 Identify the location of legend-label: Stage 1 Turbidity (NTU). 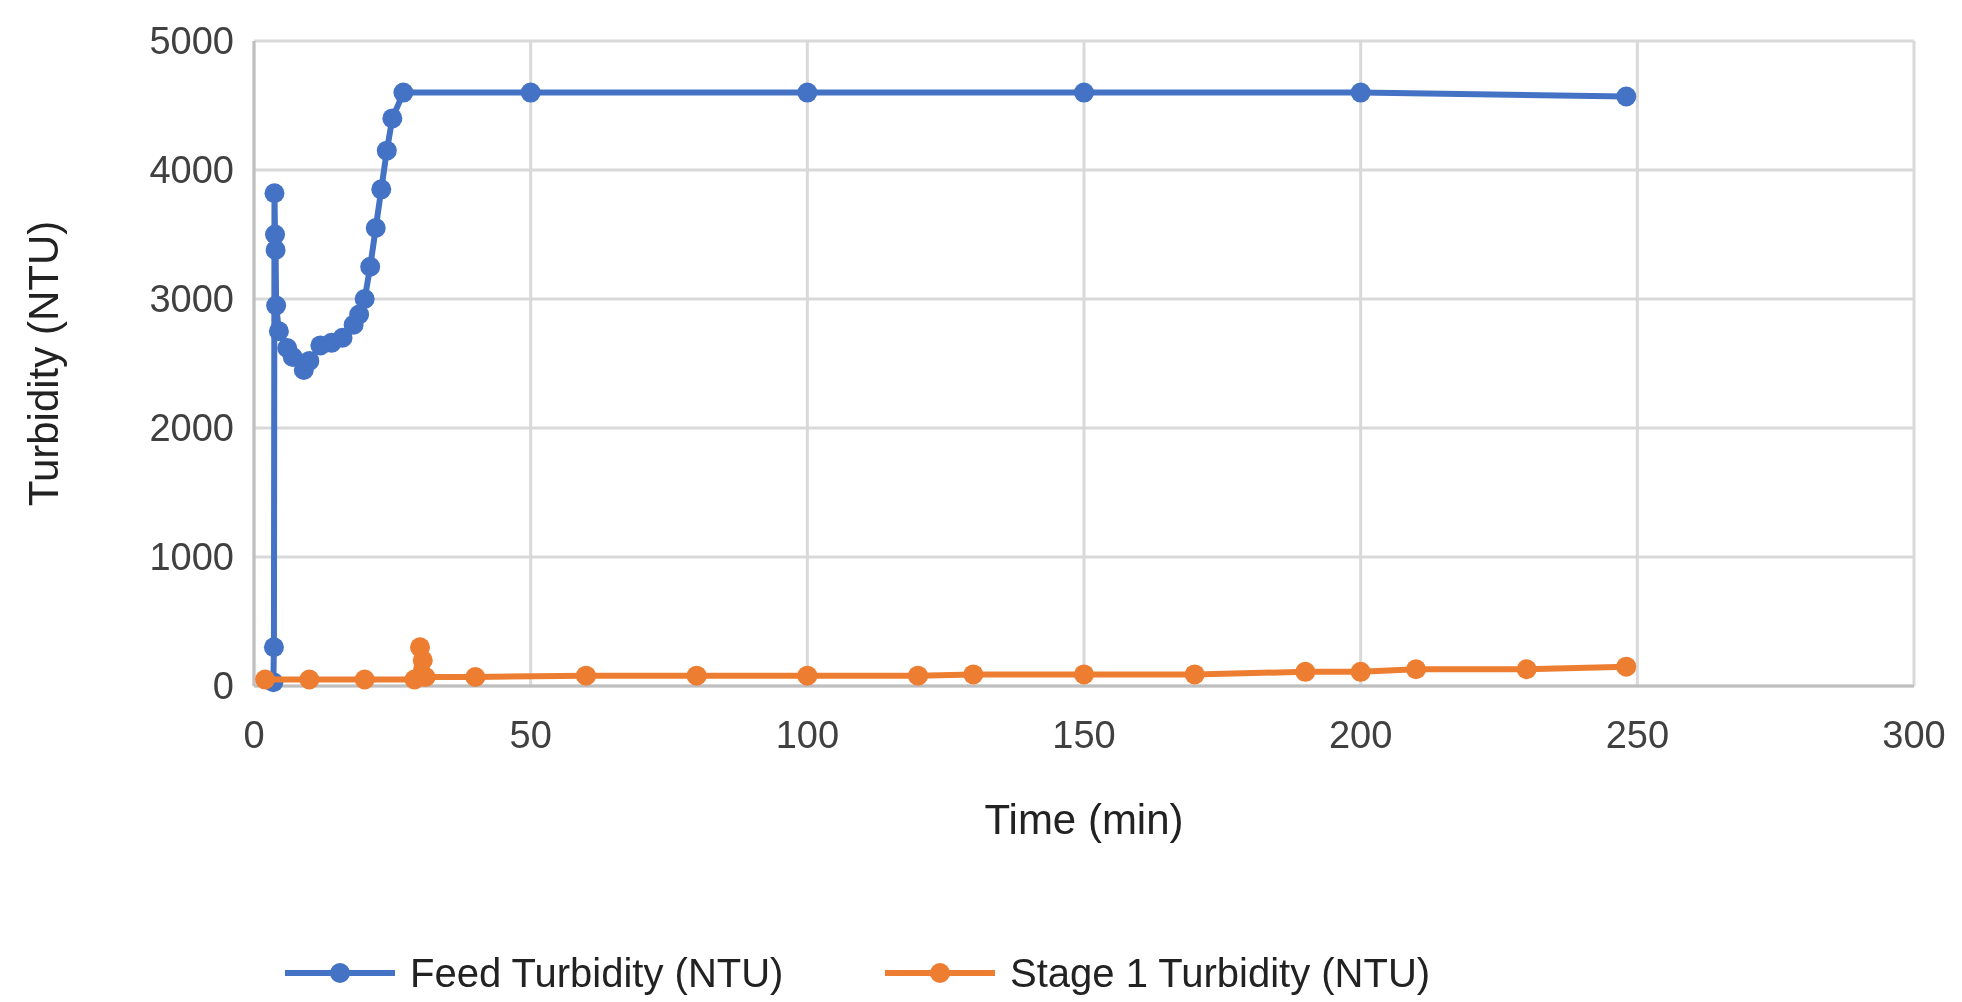
(1220, 973).